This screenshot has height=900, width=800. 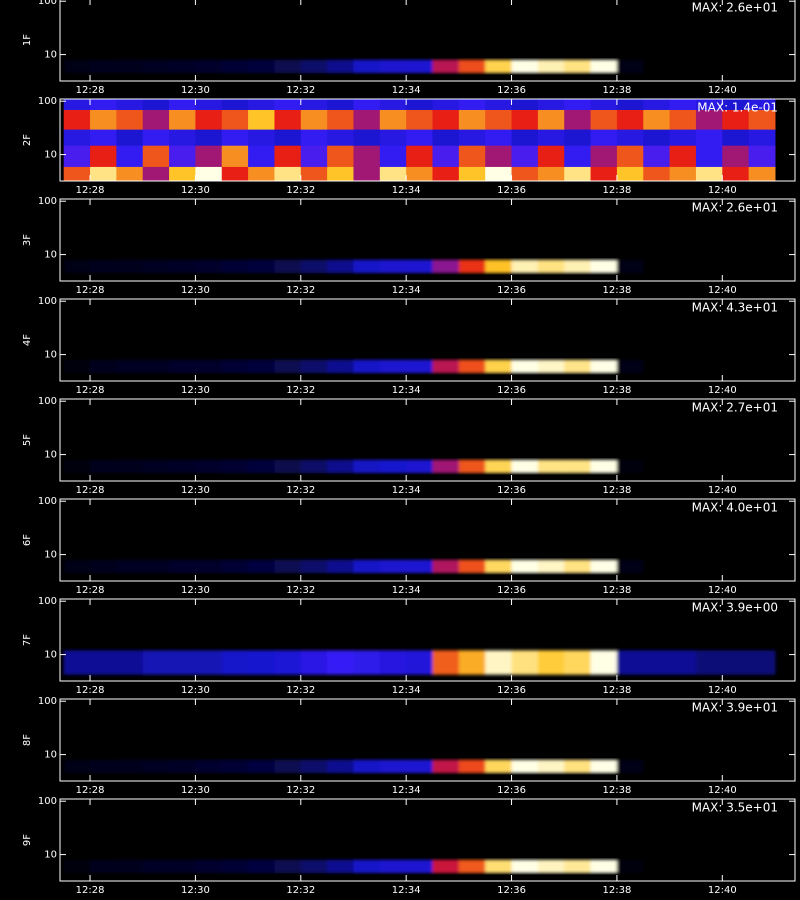 What do you see at coordinates (427, 840) in the screenshot?
I see `plot-frame` at bounding box center [427, 840].